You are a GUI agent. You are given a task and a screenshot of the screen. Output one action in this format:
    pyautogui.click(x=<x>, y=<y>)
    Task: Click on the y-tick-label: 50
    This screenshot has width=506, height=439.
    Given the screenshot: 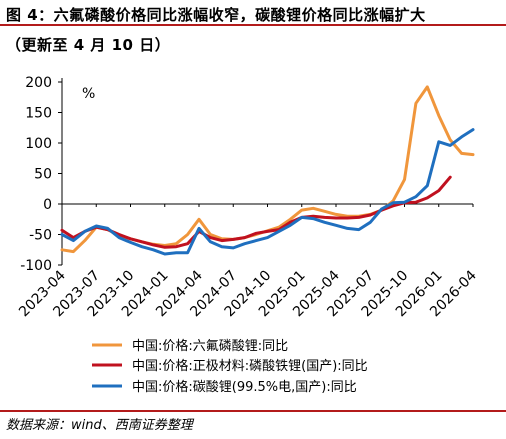 What is the action you would take?
    pyautogui.click(x=43, y=175)
    